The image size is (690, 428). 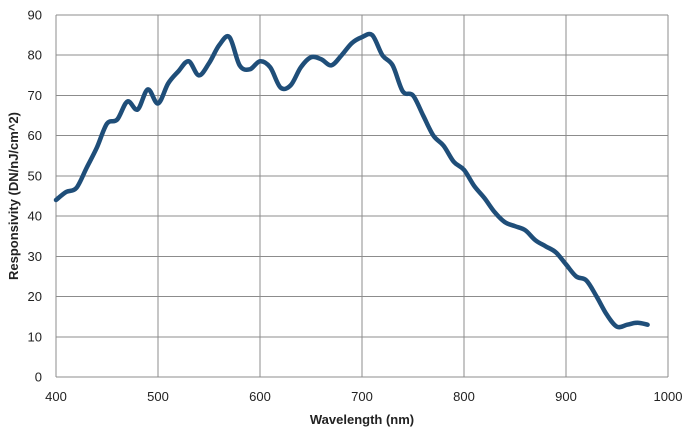 What do you see at coordinates (35, 296) in the screenshot?
I see `y-tick-label: 20` at bounding box center [35, 296].